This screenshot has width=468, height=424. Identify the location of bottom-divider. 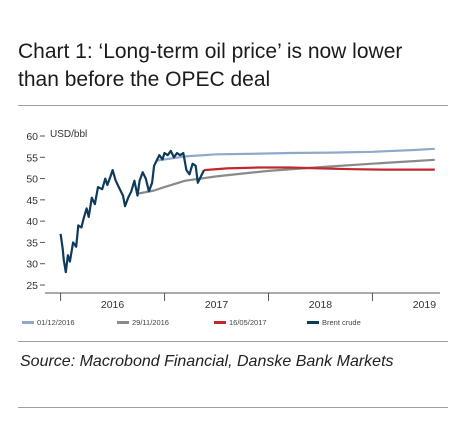
(233, 407).